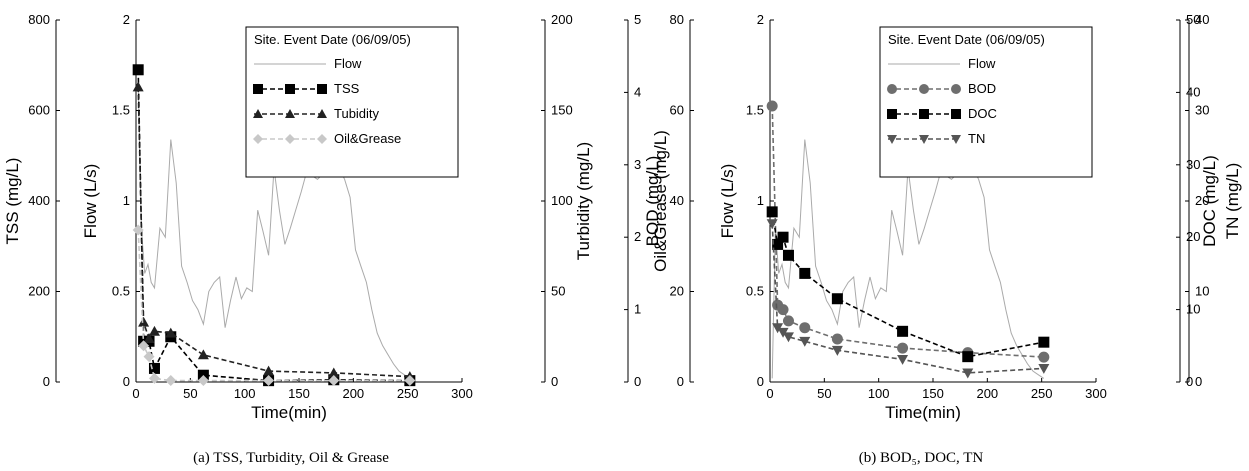  I want to click on figure-caption: (b) BOD₅, DOC, TN, so click(921, 458).